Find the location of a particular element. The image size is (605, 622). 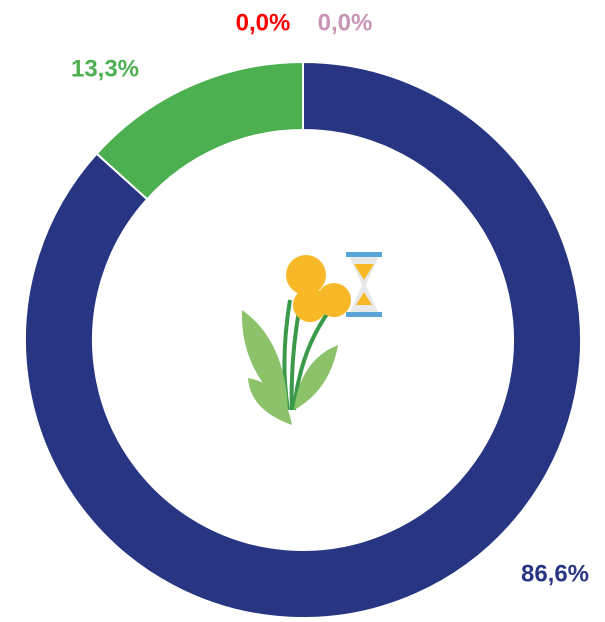

data-label: 13,3% is located at coordinates (105, 68).